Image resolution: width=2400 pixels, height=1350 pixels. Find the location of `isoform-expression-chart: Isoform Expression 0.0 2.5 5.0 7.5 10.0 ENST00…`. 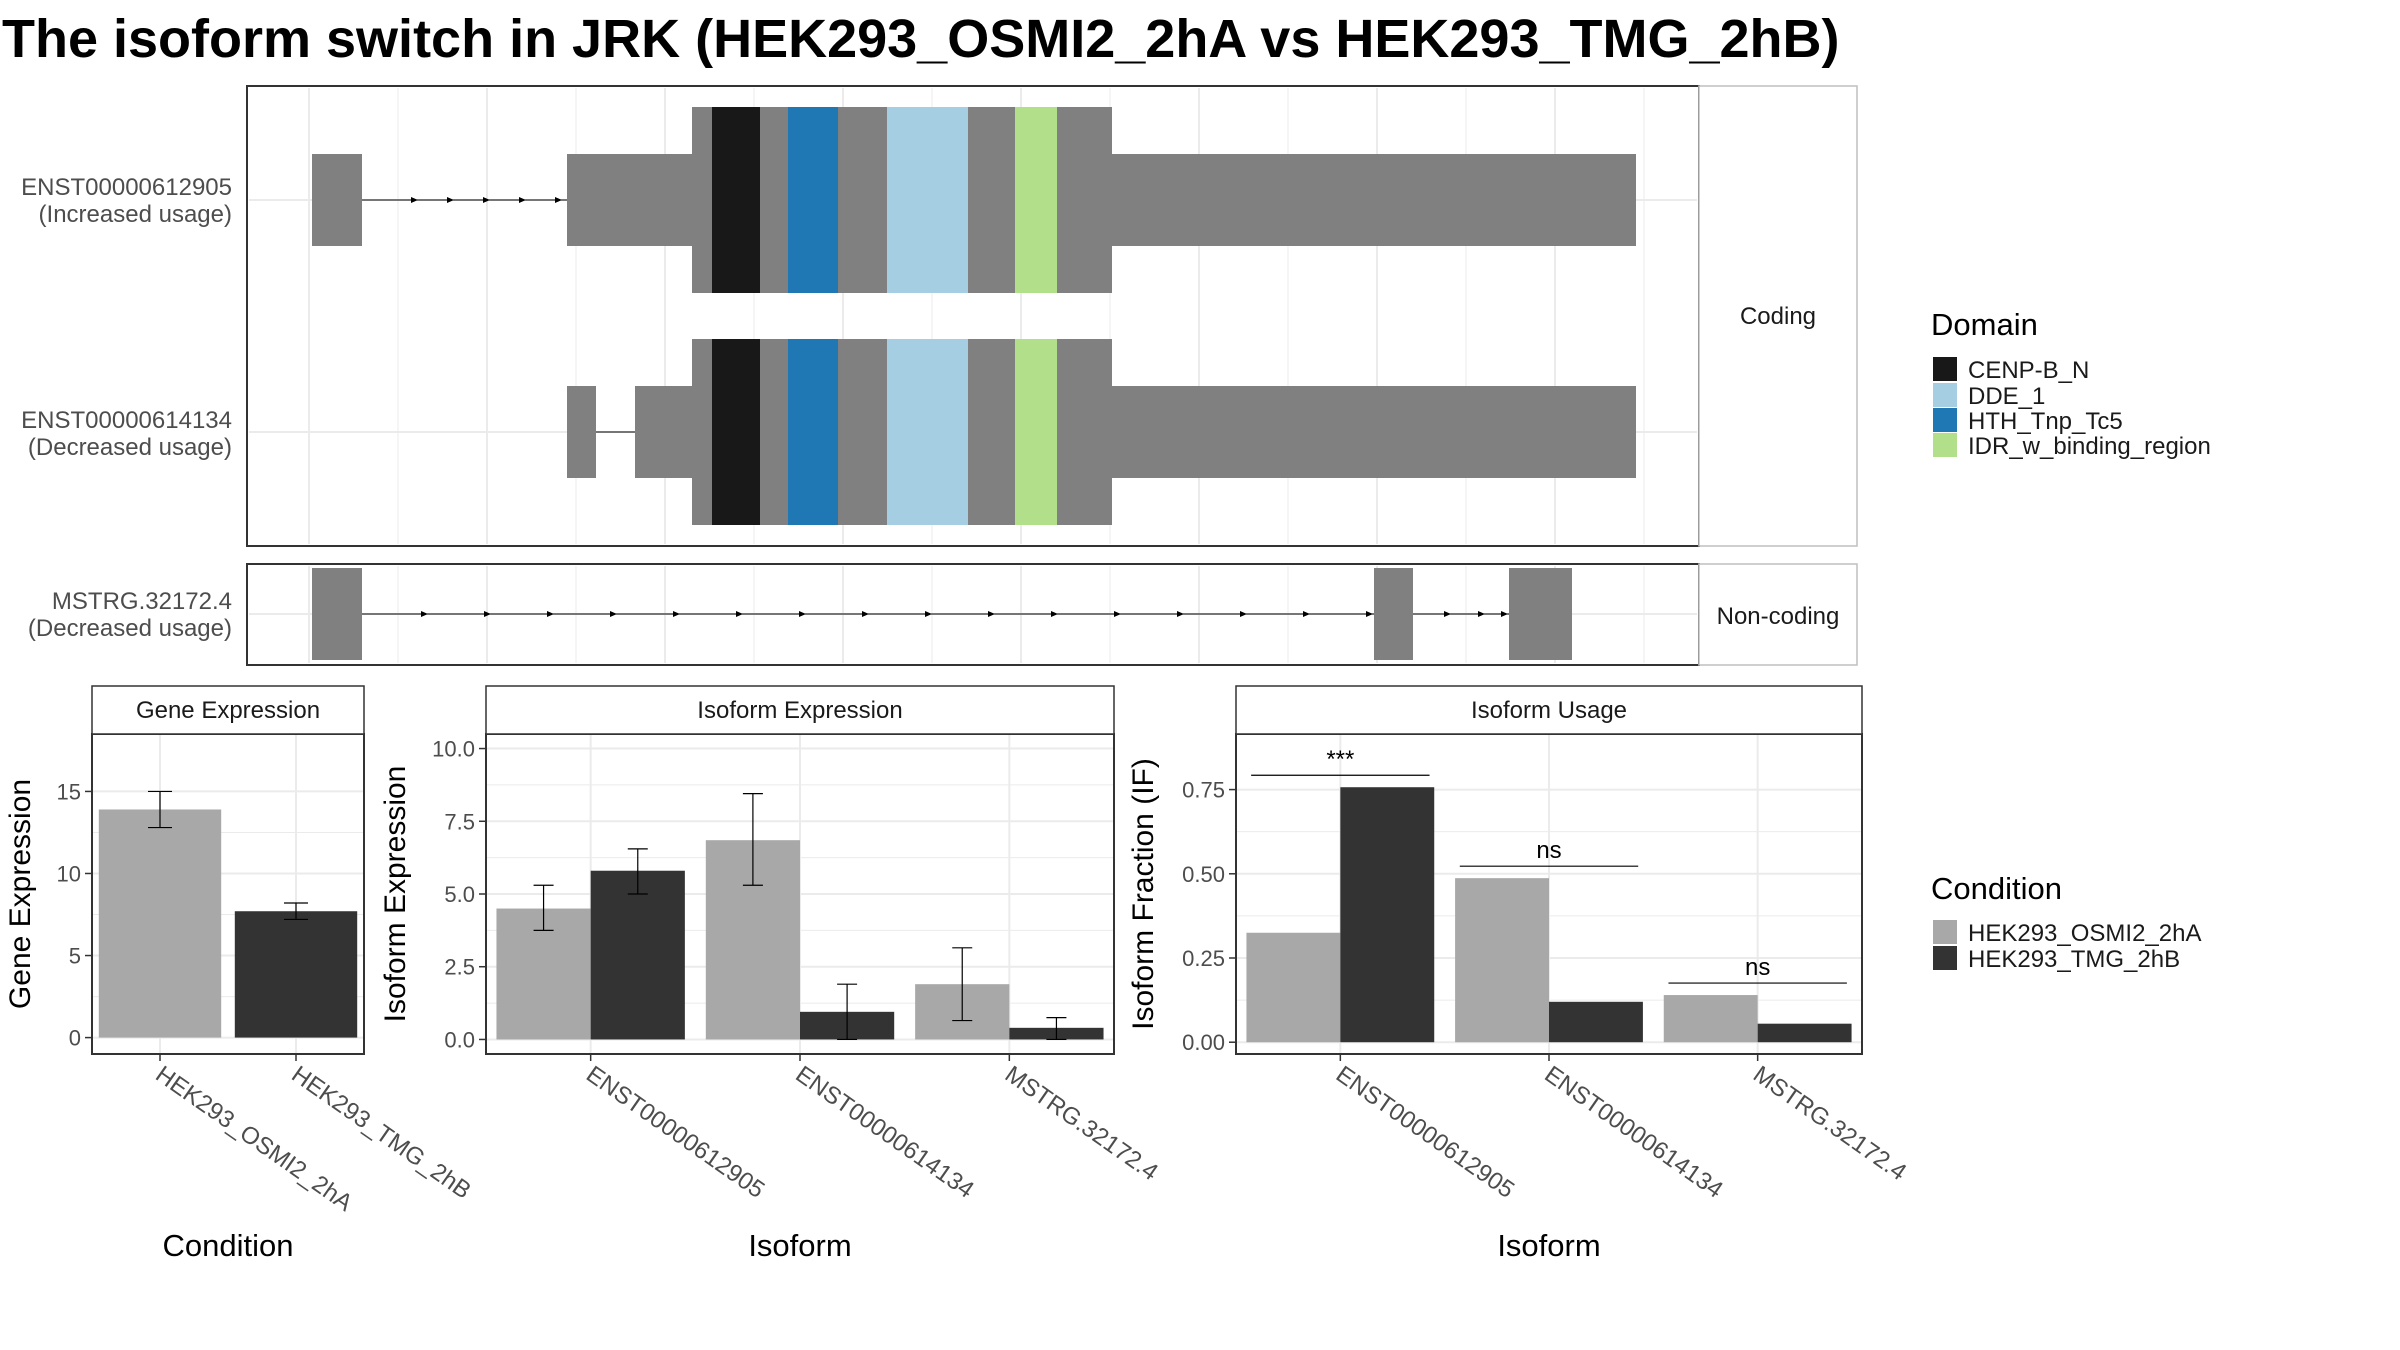

isoform-expression-chart: Isoform Expression 0.0 2.5 5.0 7.5 10.0 ENST00… is located at coordinates (771, 974).